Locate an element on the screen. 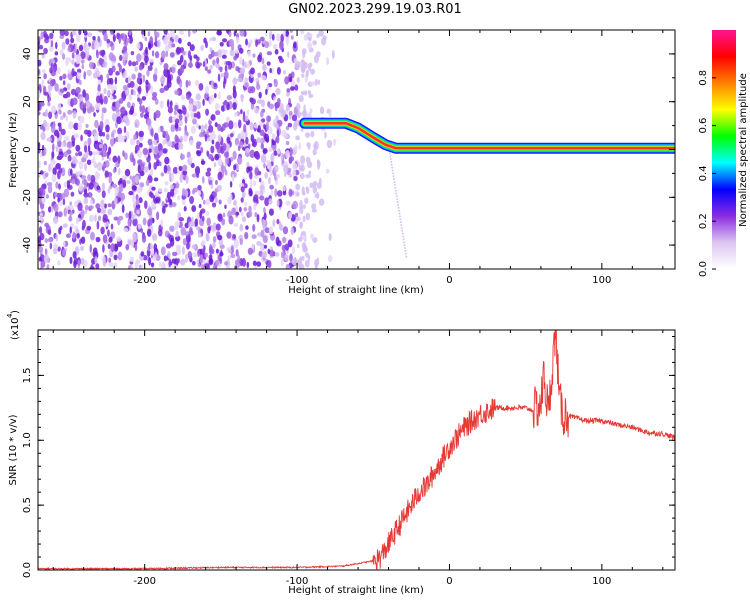 The width and height of the screenshot is (750, 600). spectrogram-x-tick-label: 0 is located at coordinates (449, 280).